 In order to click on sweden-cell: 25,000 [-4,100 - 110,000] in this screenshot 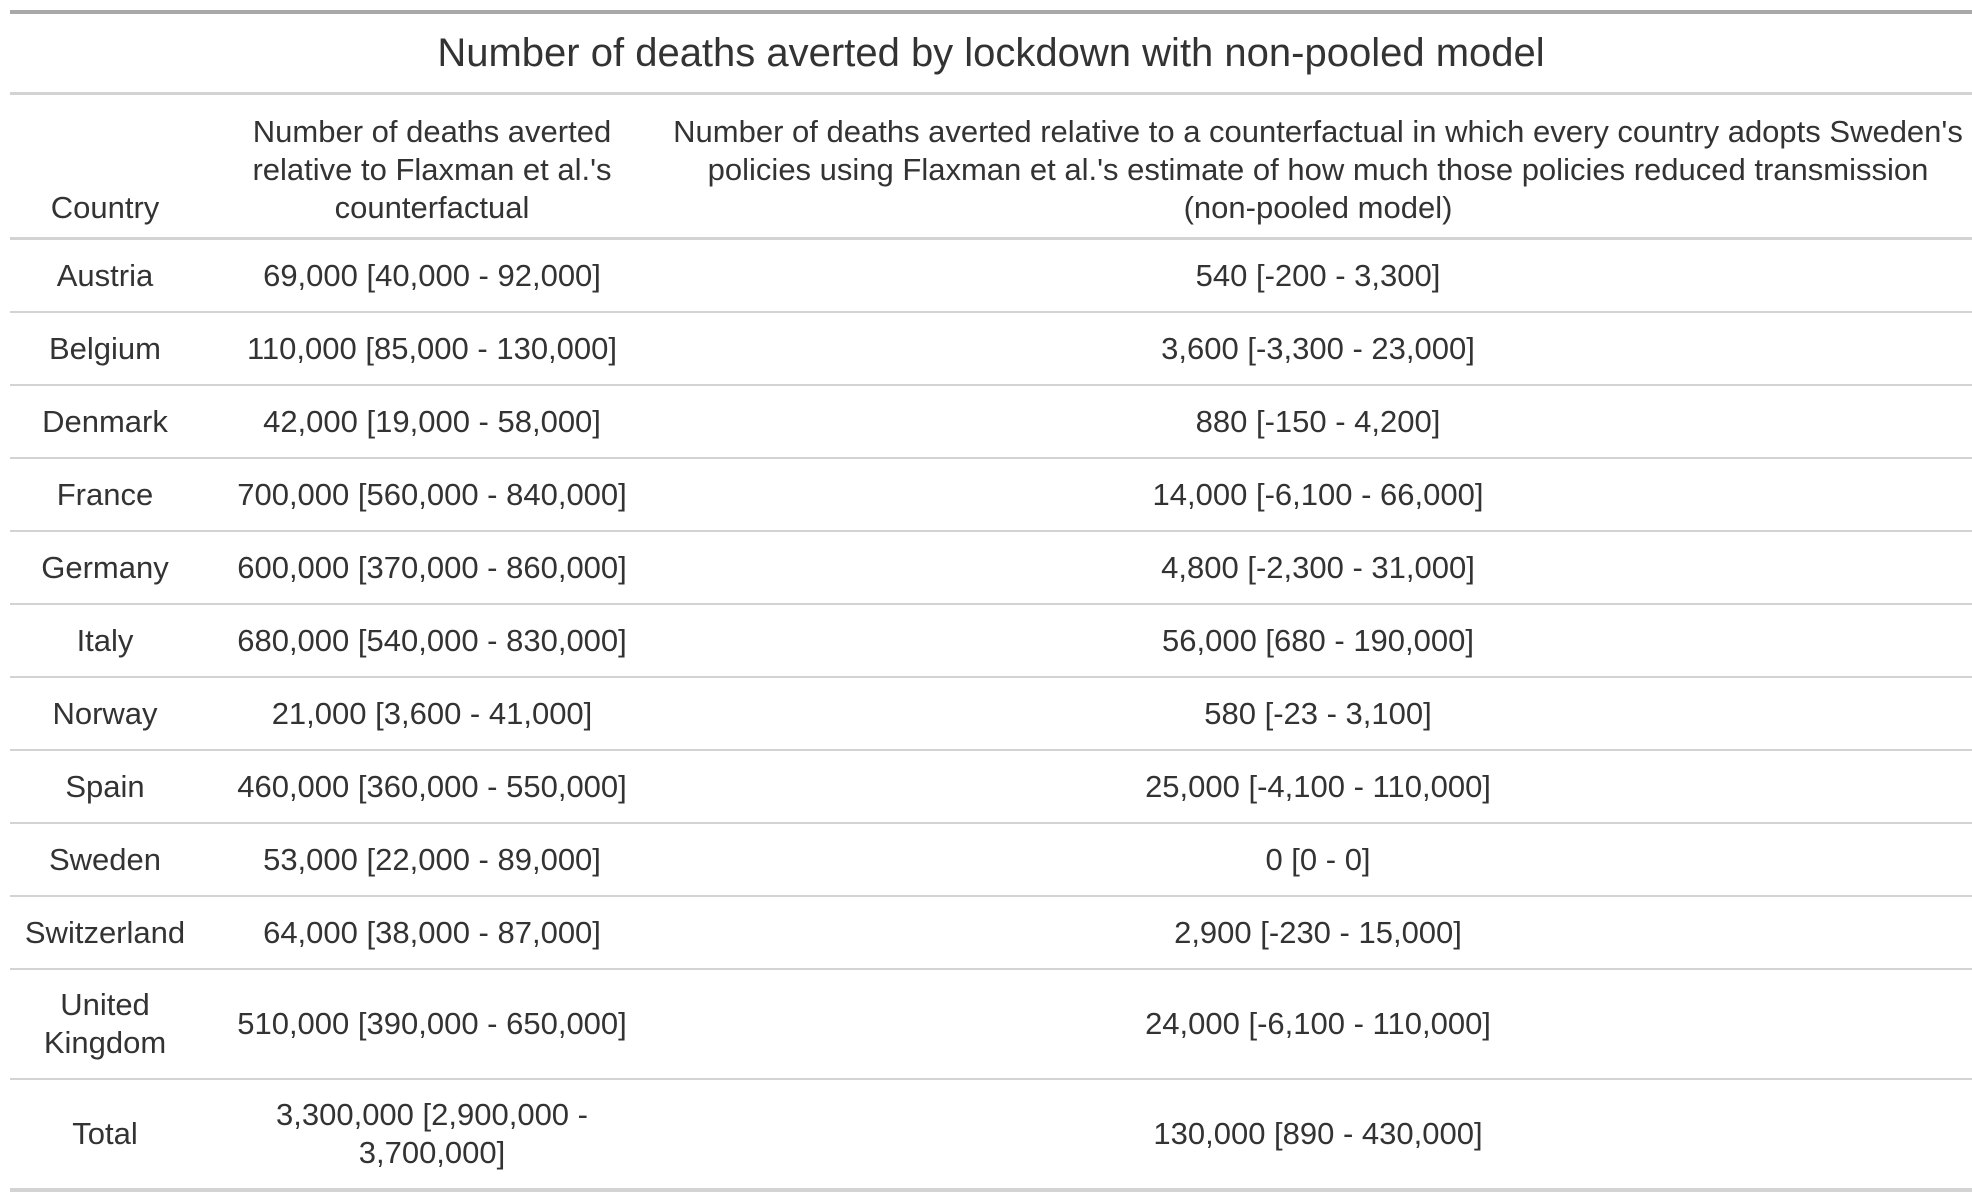, I will do `click(1318, 787)`.